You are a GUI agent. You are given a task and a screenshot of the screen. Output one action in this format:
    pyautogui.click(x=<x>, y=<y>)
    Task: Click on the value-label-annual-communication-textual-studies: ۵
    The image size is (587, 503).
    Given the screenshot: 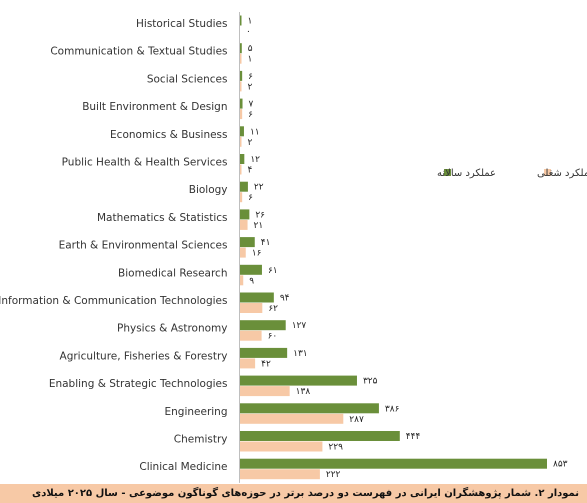 What is the action you would take?
    pyautogui.click(x=250, y=49)
    